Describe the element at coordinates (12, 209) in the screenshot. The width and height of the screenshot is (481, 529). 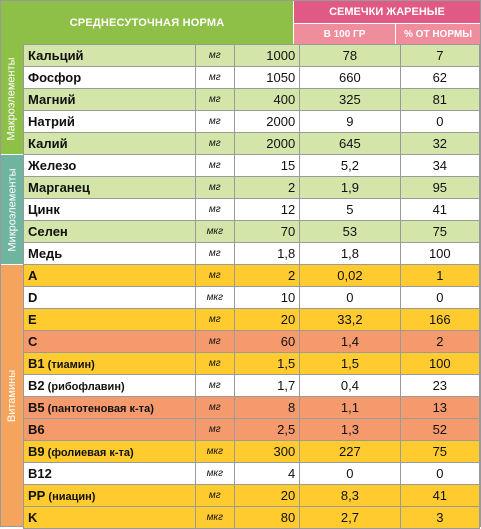
I see `micro-group-label: Микроэлементы` at that location.